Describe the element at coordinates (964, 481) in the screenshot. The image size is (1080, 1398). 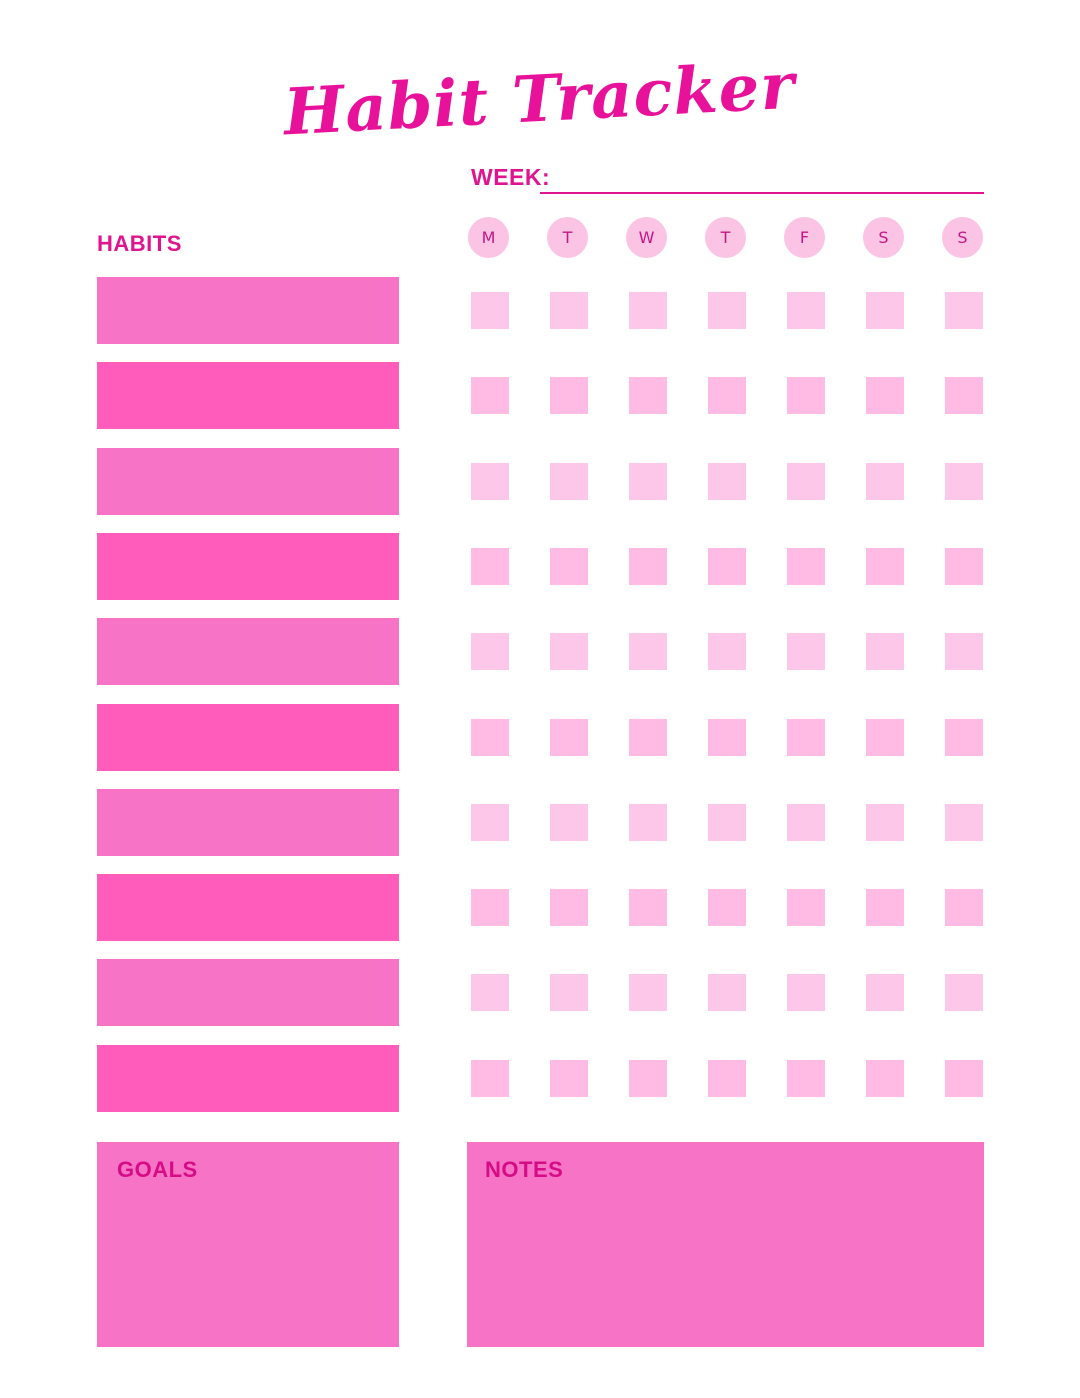
I see `habit-3-day-7-checkbox` at that location.